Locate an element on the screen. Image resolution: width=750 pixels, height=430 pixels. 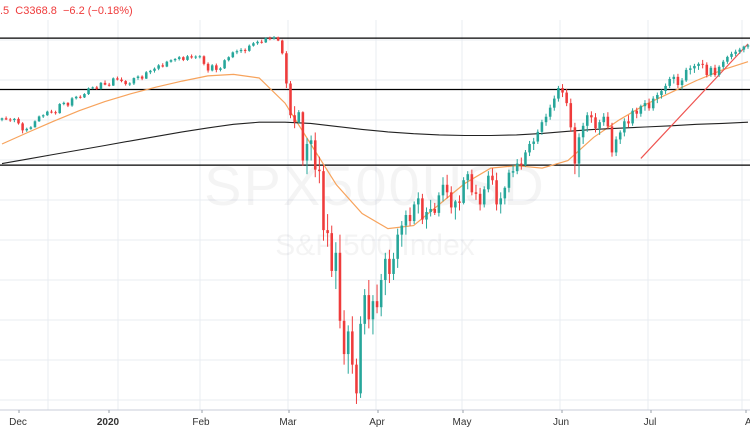
x-tick-label: Dec is located at coordinates (18, 422).